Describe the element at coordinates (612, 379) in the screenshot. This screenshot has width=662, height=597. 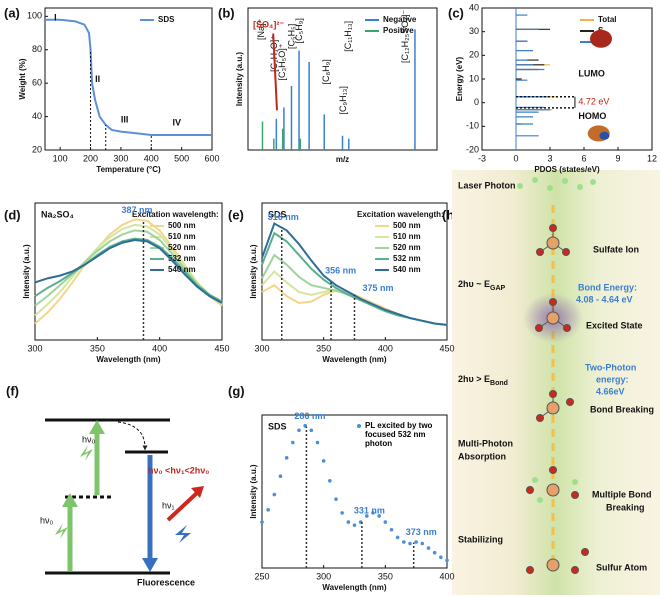
I see `label: energy:` at that location.